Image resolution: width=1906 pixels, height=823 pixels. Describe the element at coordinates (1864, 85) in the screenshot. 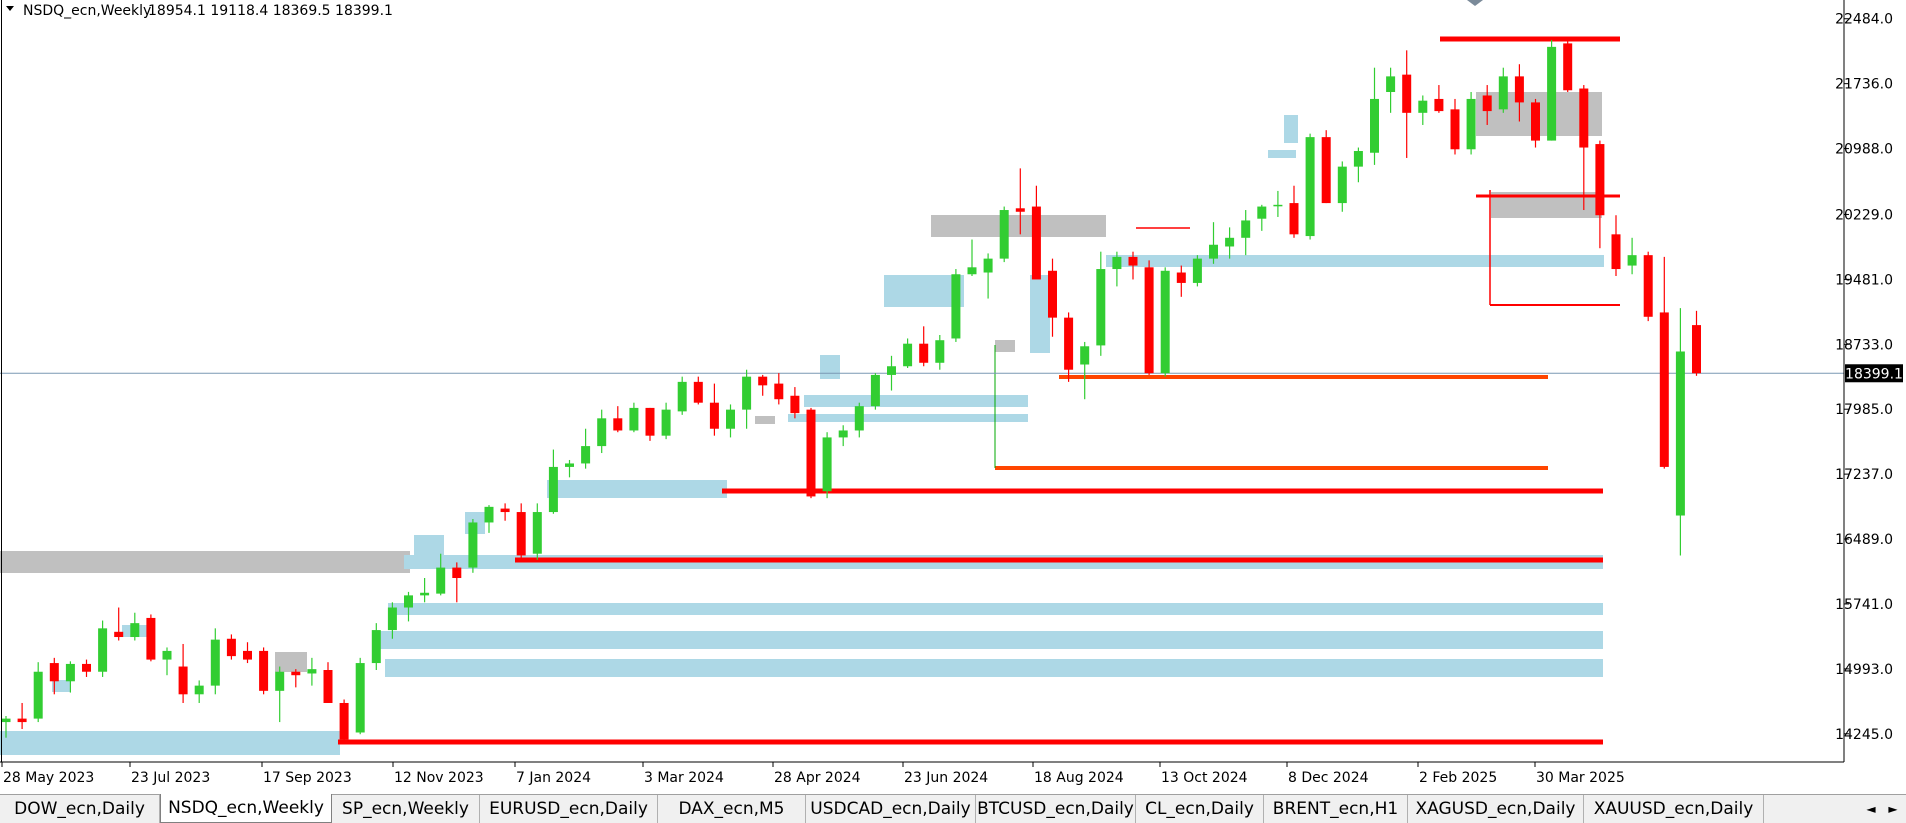

I see `price-tick-label: 21736.0` at that location.